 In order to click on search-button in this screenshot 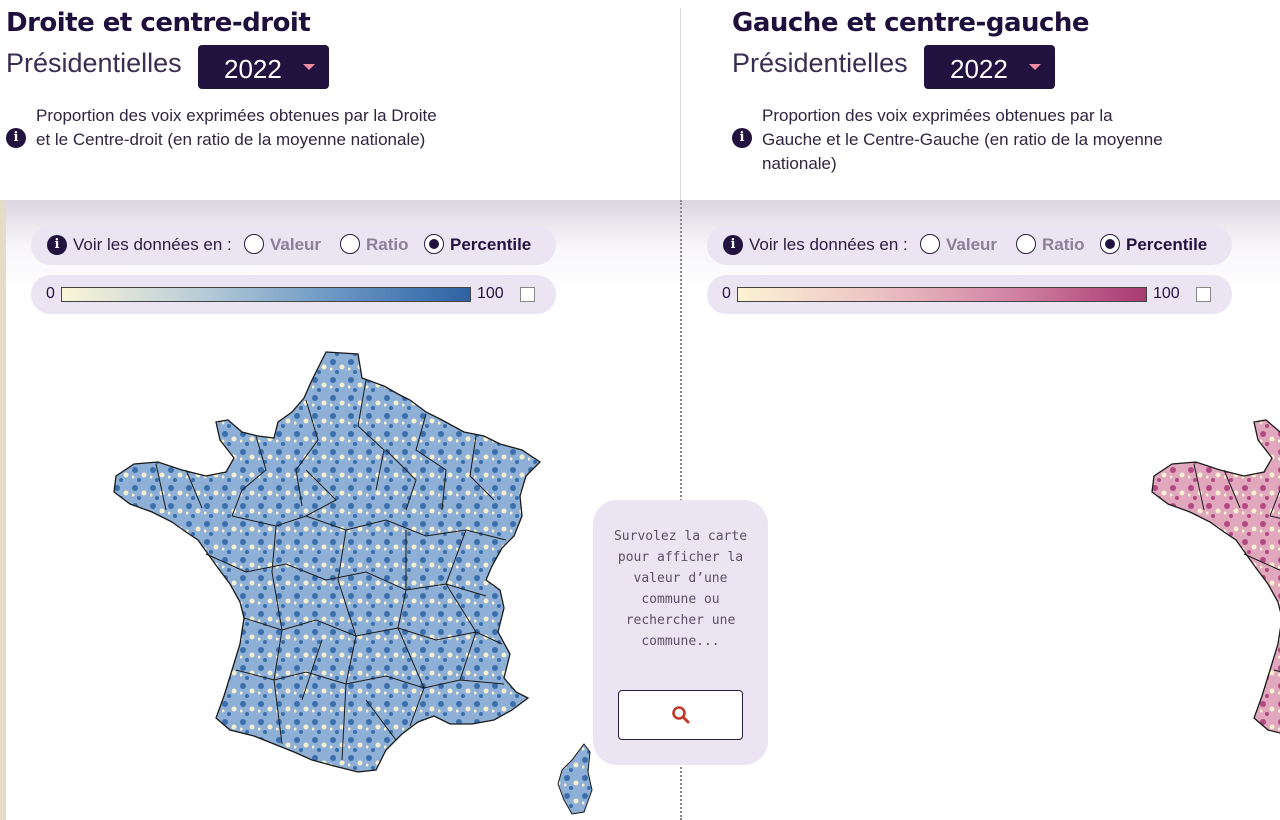, I will do `click(680, 715)`.